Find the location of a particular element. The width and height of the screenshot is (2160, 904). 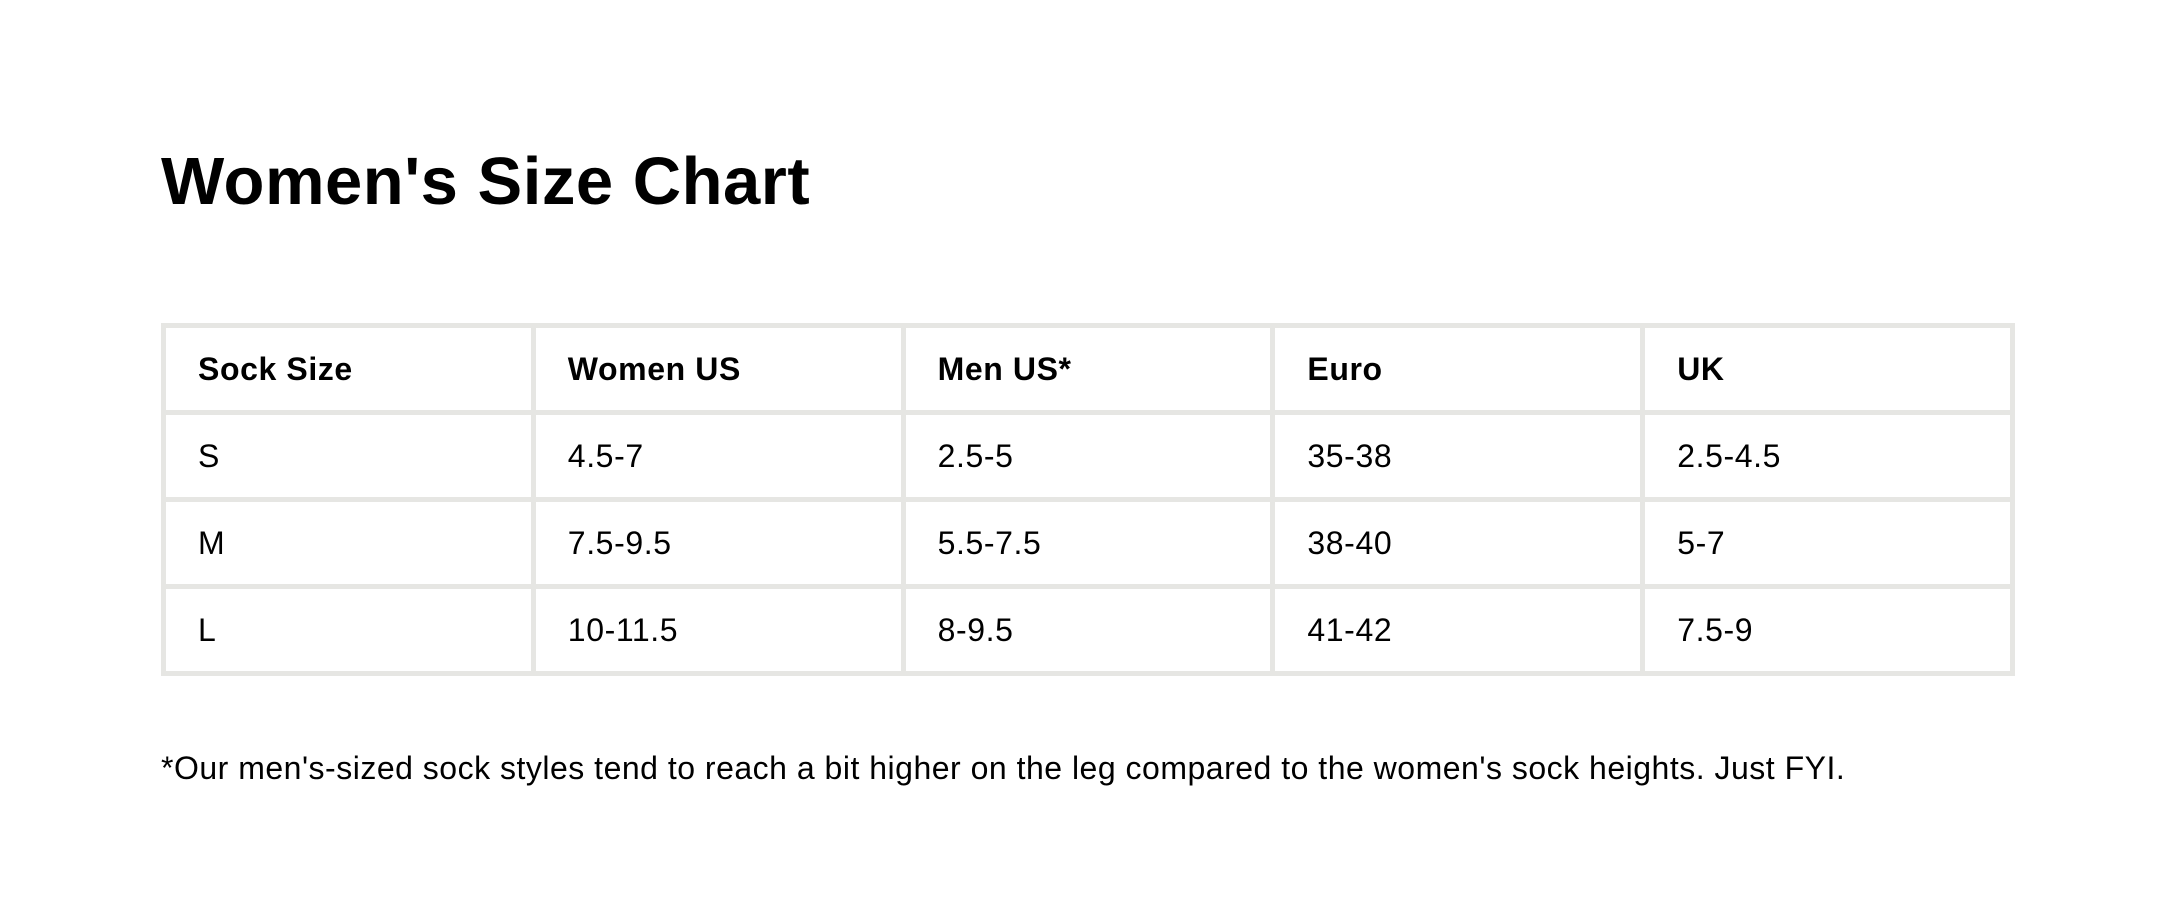

cell-women-us: 10-11.5 is located at coordinates (718, 630).